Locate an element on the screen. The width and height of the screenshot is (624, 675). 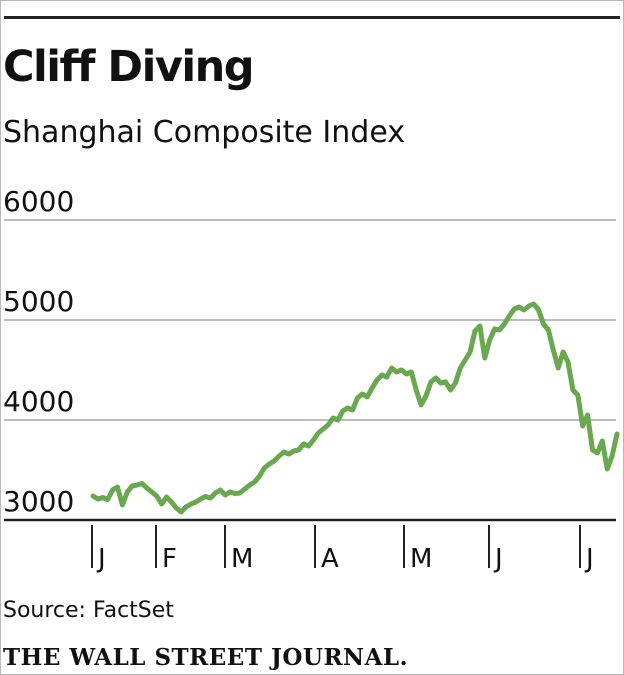
x-tick-label-1: F is located at coordinates (169, 559).